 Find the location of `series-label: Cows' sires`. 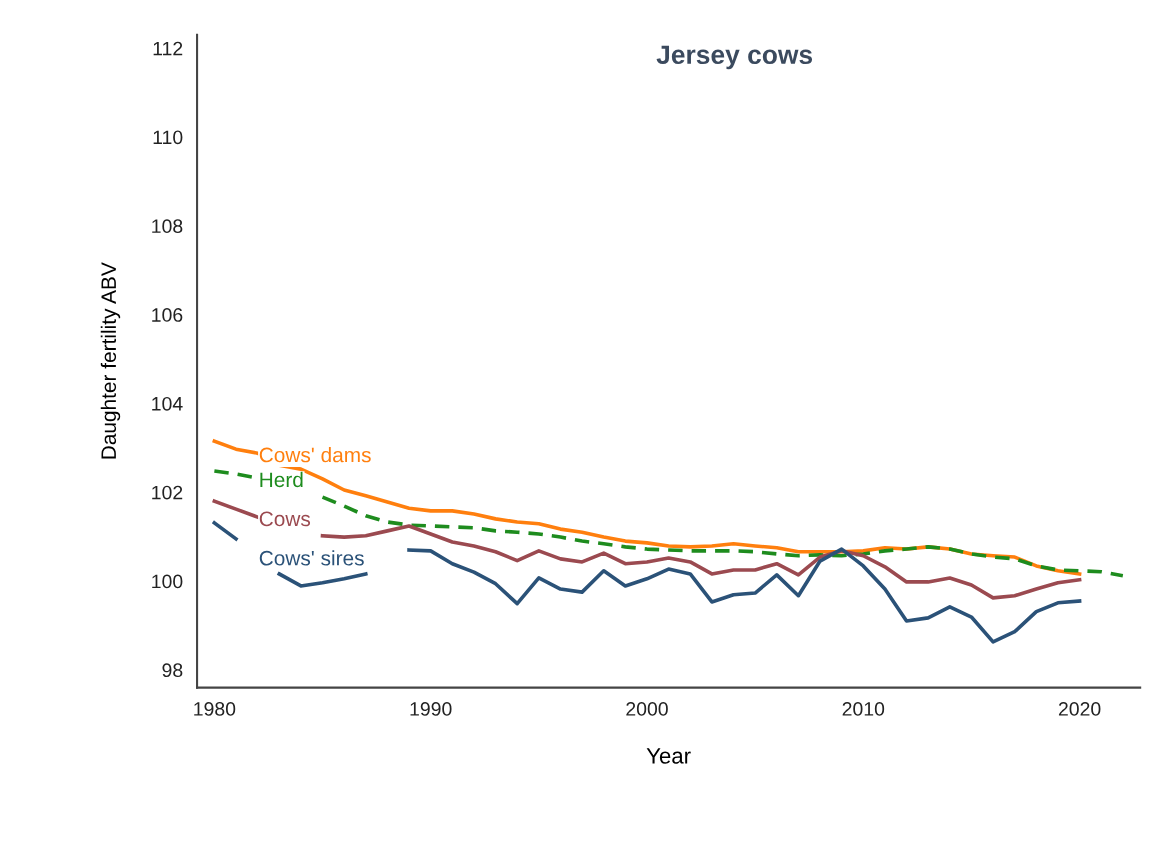

series-label: Cows' sires is located at coordinates (311, 558).